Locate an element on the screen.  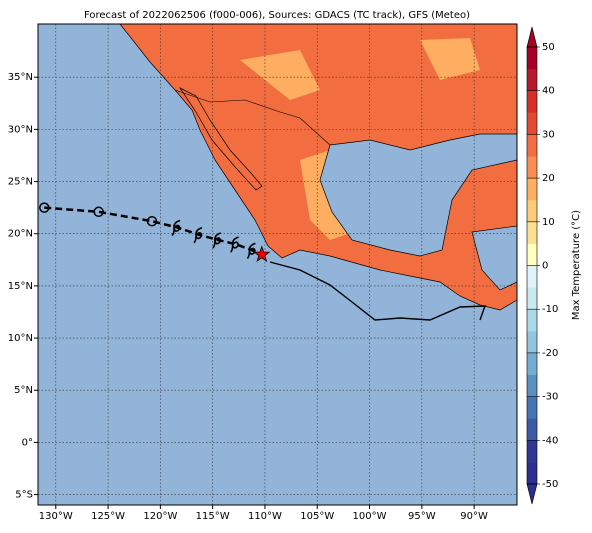
y-tick-label: 15°N is located at coordinates (20, 286).